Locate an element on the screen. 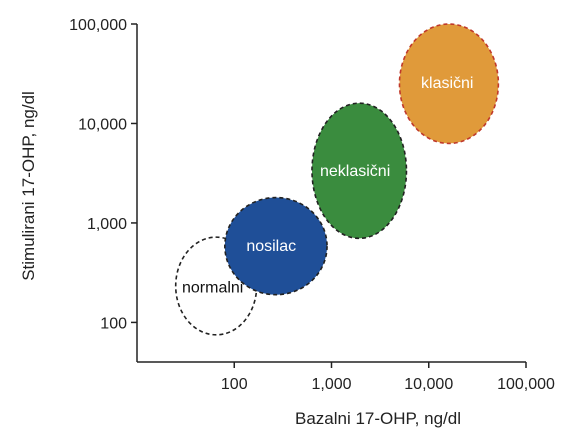 The image size is (563, 430). region-normalni-label: normalni is located at coordinates (212, 287).